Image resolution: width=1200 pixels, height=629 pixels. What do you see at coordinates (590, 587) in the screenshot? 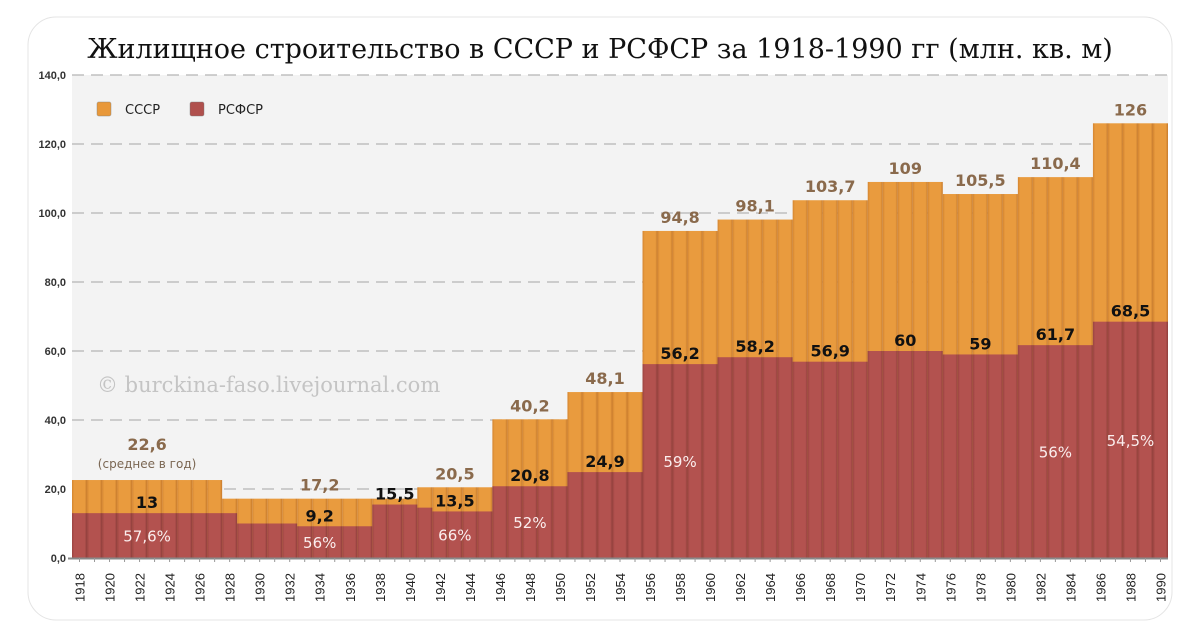
I see `x-tick-label: 1952` at bounding box center [590, 587].